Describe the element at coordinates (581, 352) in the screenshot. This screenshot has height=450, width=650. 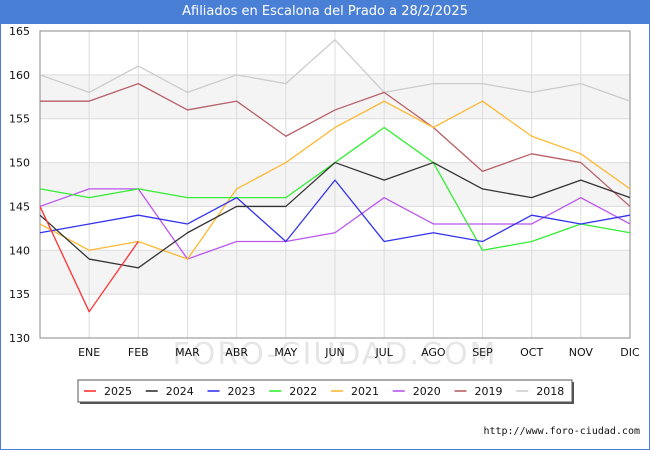
I see `x-tick-label: NOV` at that location.